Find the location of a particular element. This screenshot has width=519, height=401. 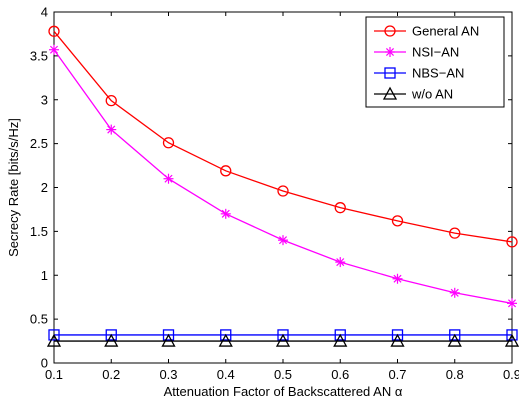

legend: General AN NSI−AN NBS−AN w/o AN is located at coordinates (435, 62).